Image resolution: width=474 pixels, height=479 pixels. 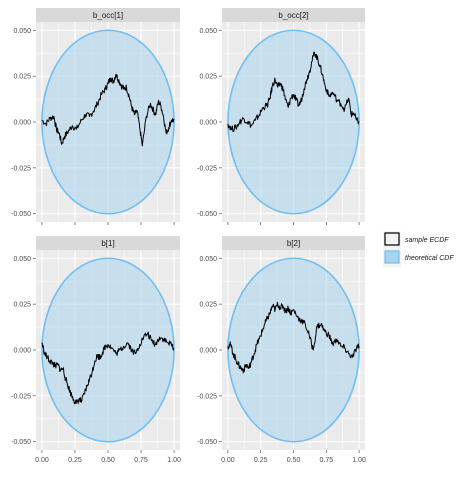 What do you see at coordinates (427, 240) in the screenshot?
I see `legend-label: sample ECDF` at bounding box center [427, 240].